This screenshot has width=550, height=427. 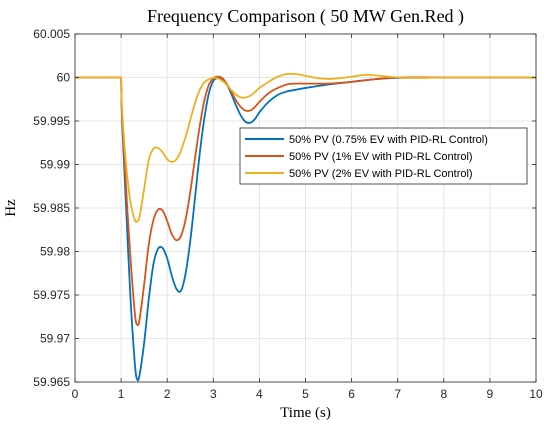 What do you see at coordinates (381, 157) in the screenshot?
I see `legend-label-2: 50% PV (1% EV with PID-RL Control)` at bounding box center [381, 157].